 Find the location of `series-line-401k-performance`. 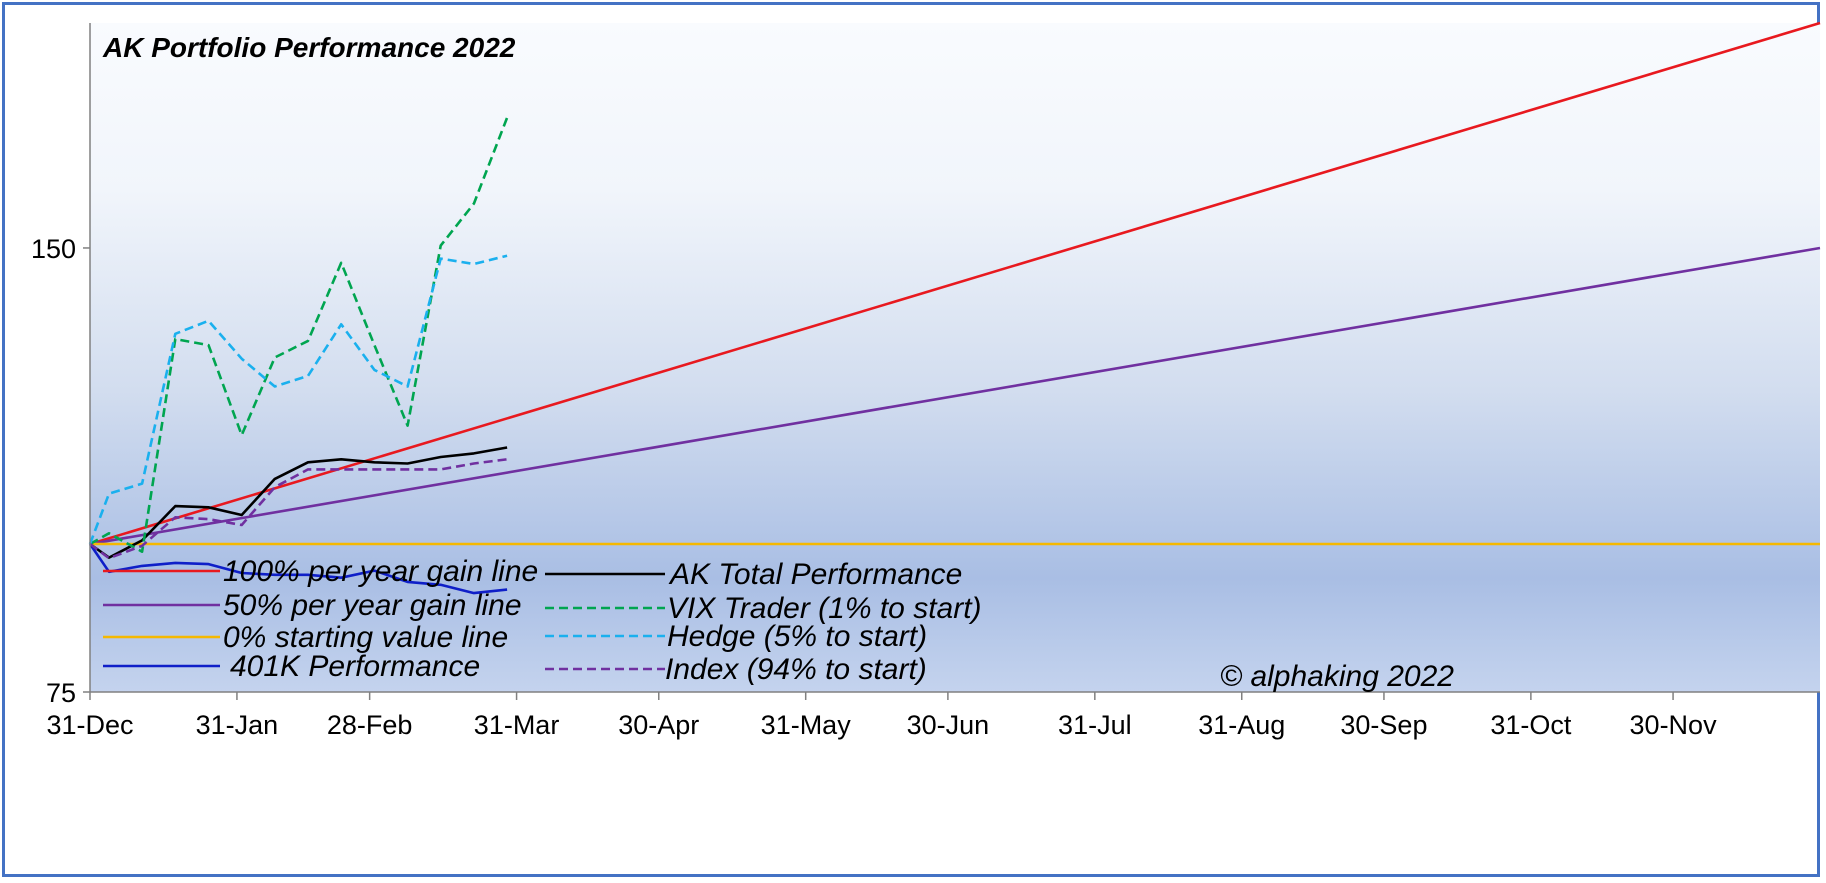

series-line-401k-performance is located at coordinates (298, 569).